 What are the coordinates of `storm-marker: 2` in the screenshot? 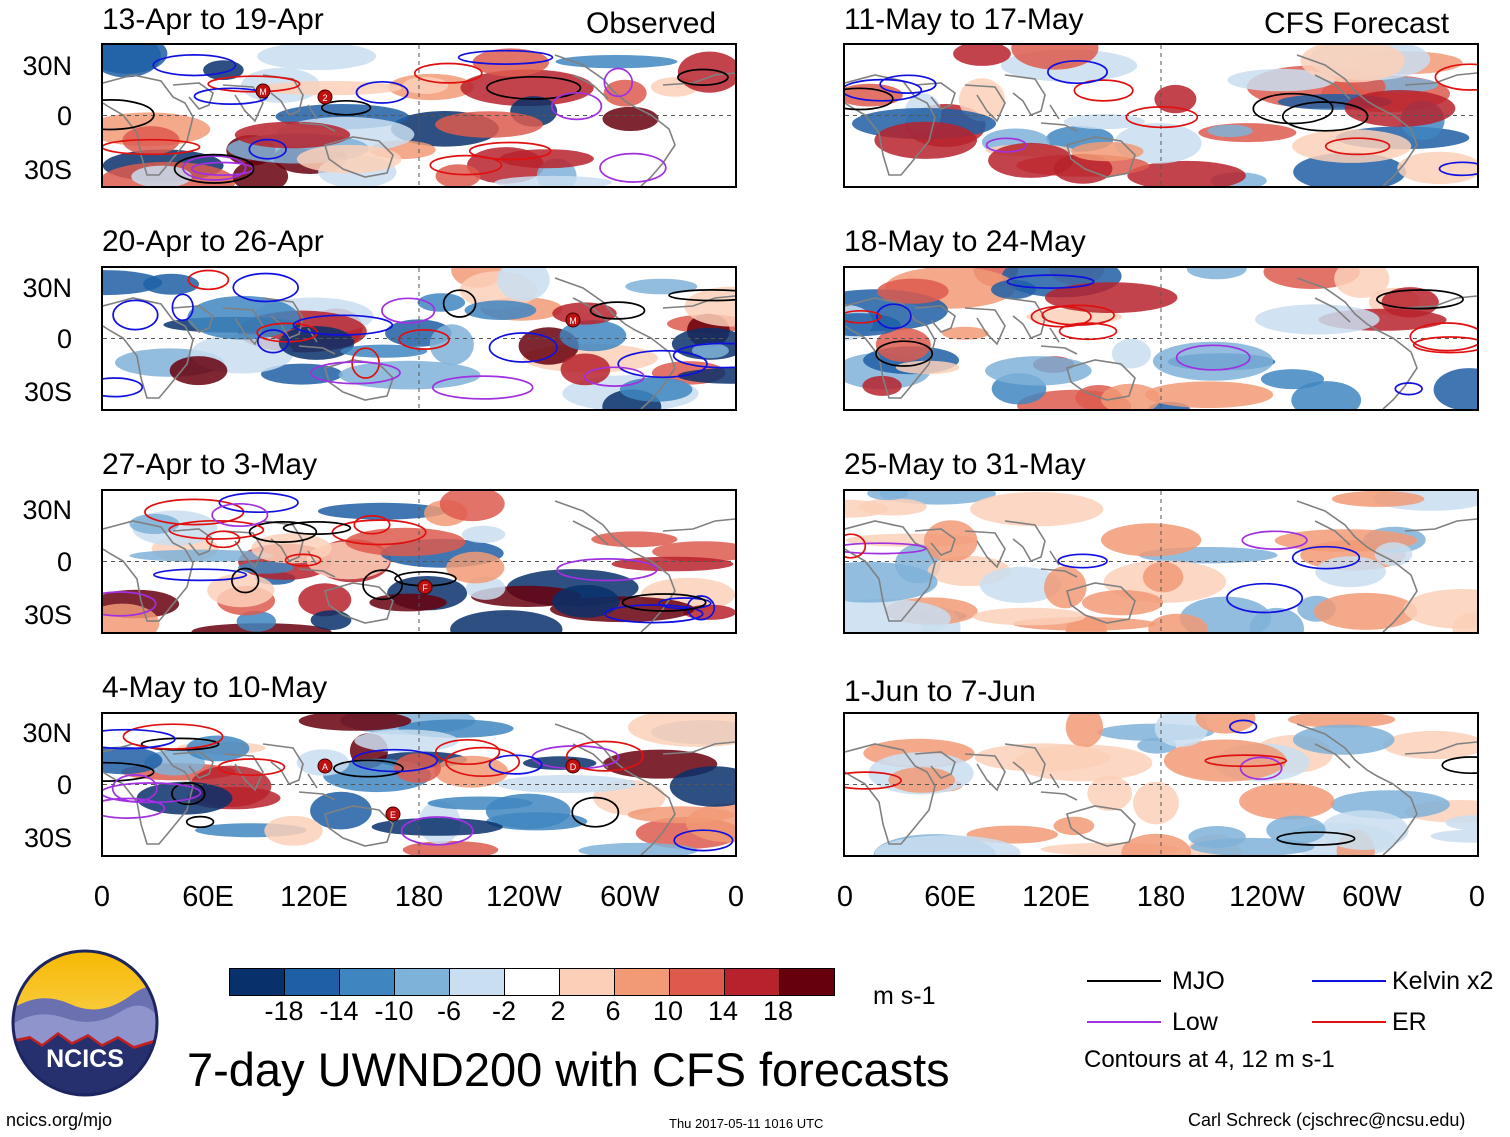 It's located at (325, 97).